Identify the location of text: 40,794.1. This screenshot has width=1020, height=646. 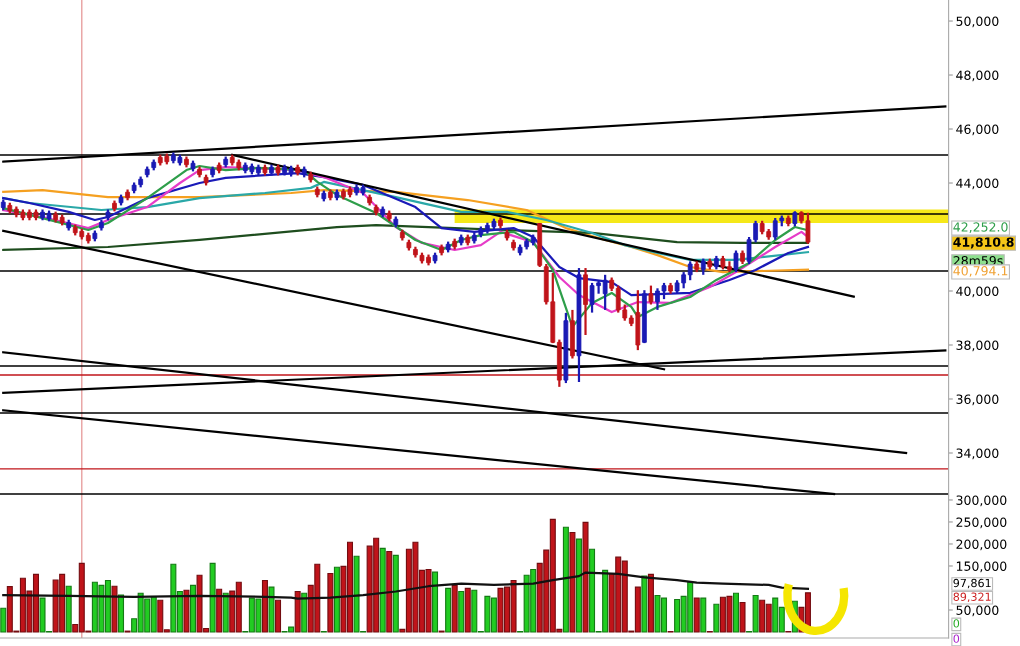
(980, 271).